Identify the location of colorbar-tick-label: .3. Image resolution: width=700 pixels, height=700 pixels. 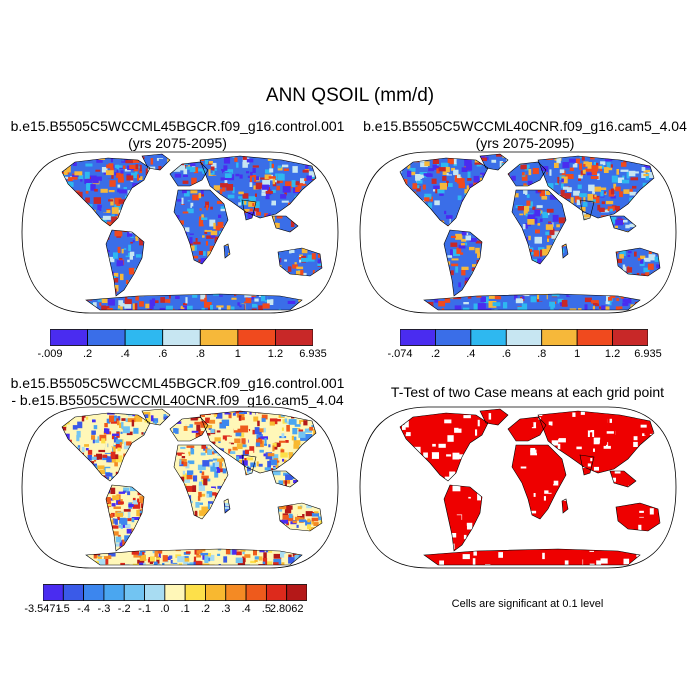
(226, 609).